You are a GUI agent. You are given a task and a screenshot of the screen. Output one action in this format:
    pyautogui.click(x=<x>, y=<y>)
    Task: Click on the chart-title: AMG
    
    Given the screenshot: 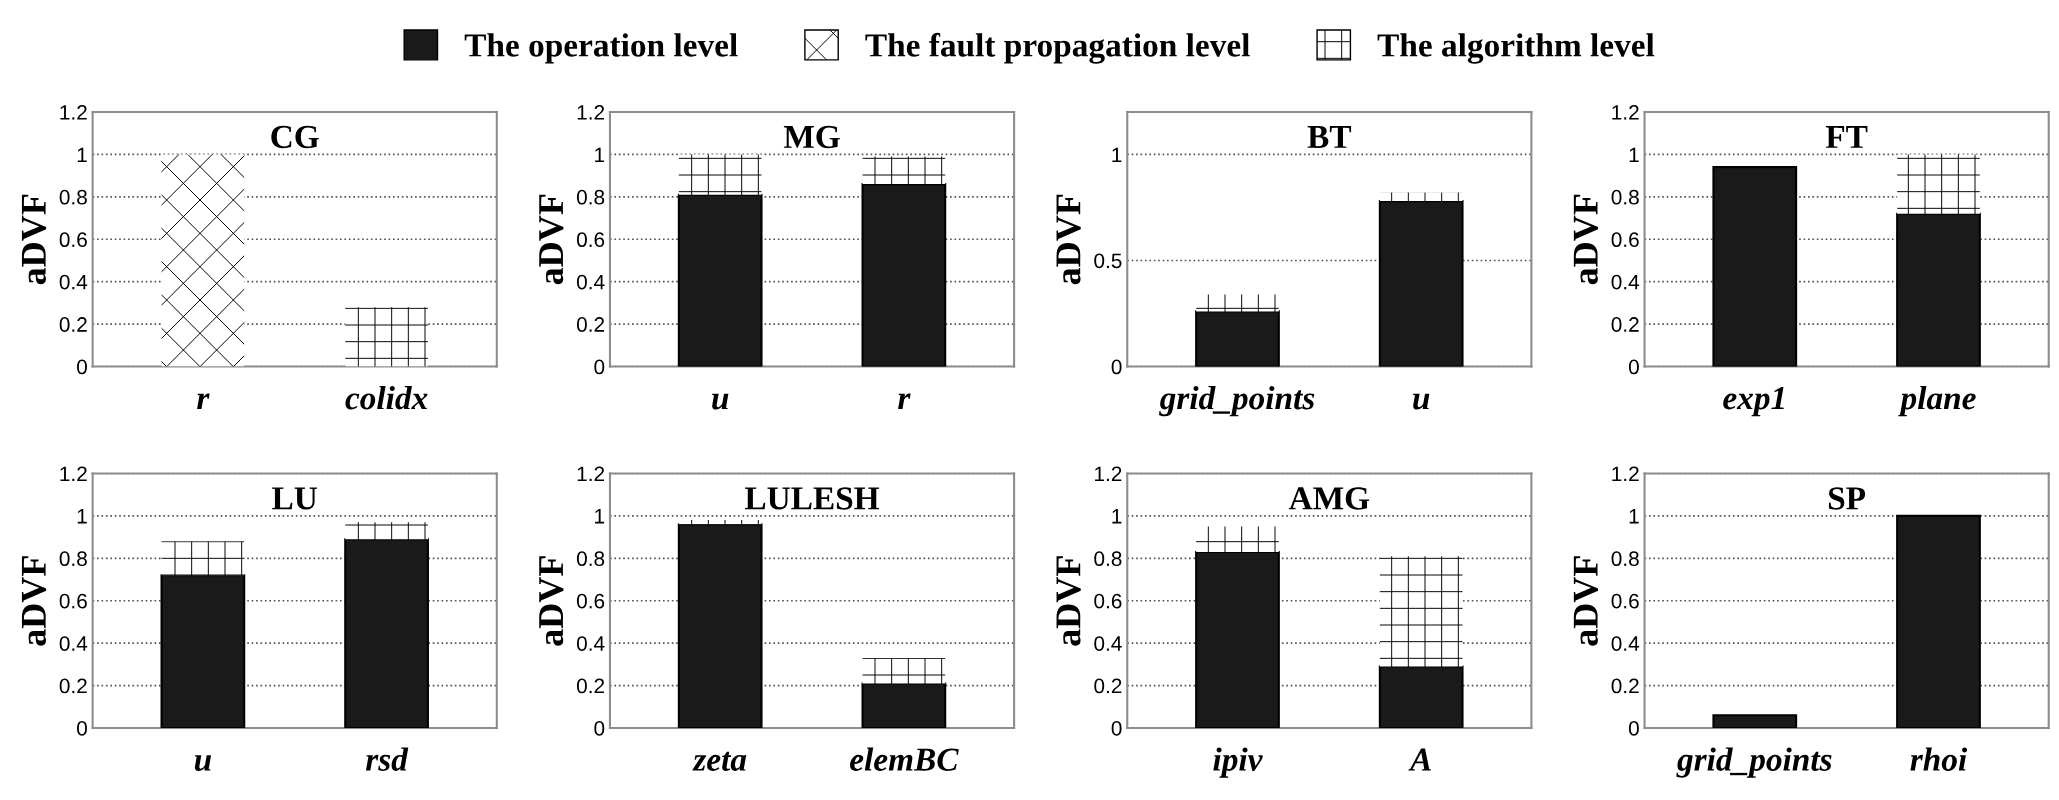 What is the action you would take?
    pyautogui.click(x=1329, y=498)
    